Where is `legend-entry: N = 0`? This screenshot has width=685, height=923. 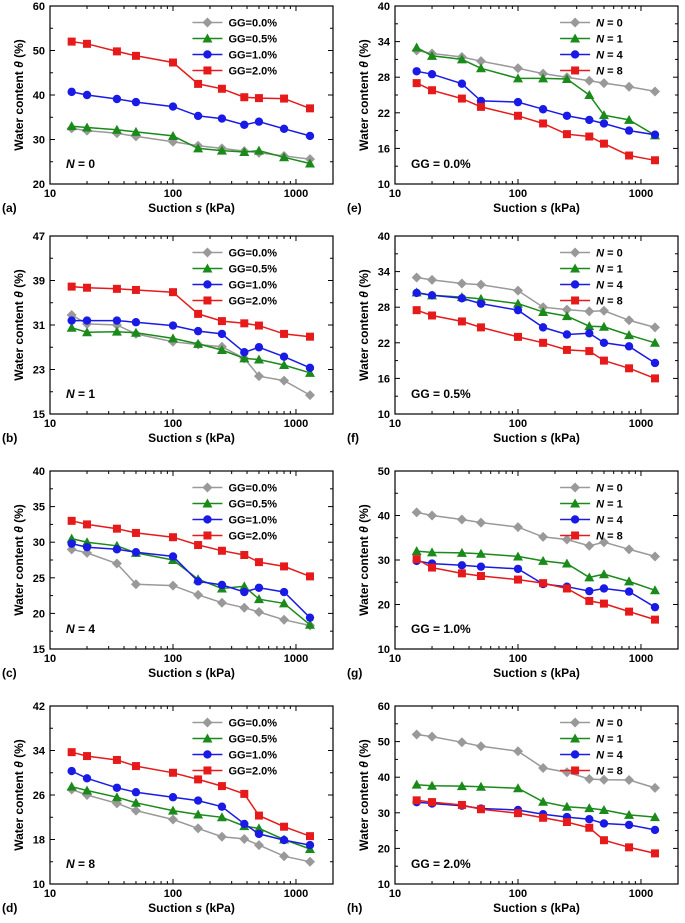
legend-entry: N = 0 is located at coordinates (609, 253).